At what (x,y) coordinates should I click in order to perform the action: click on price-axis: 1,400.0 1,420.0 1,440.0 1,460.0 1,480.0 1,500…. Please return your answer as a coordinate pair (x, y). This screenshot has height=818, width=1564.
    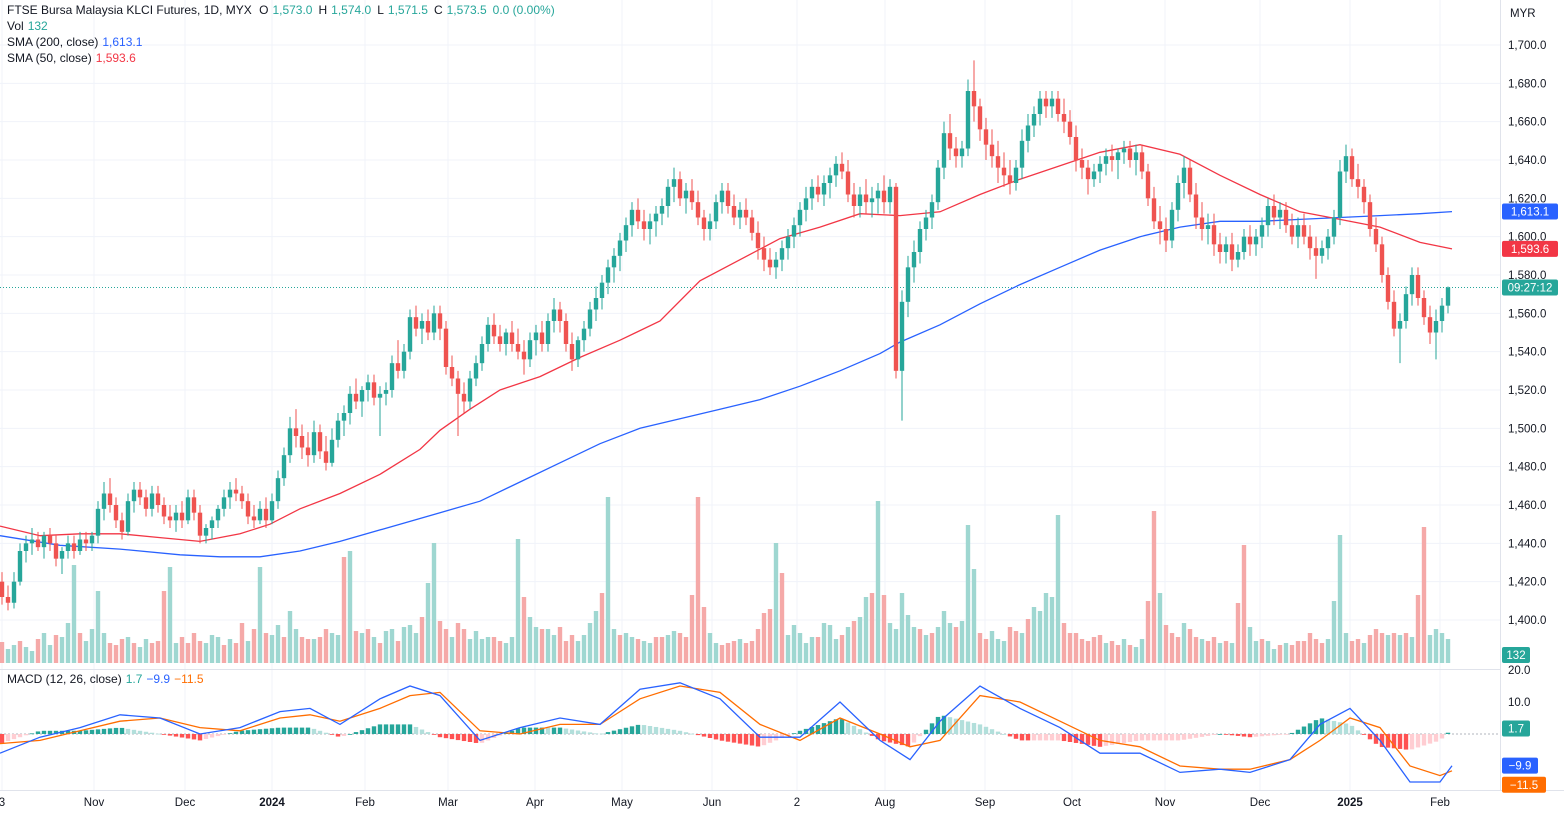
    Looking at the image, I should click on (1527, 333).